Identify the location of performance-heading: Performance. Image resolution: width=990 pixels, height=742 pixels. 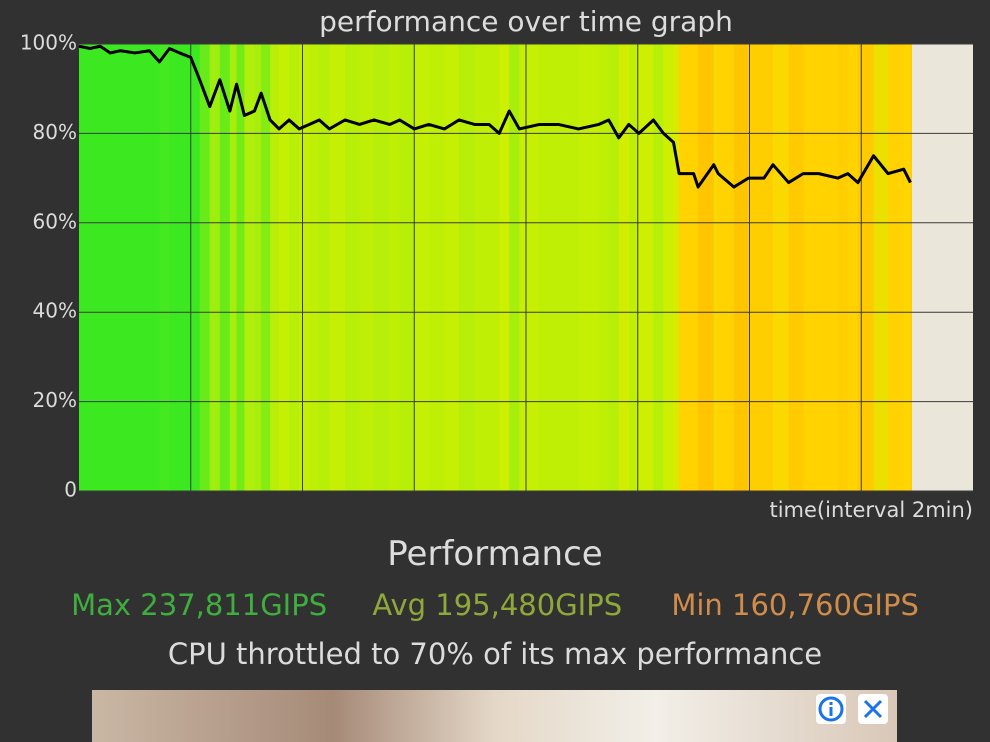
(495, 554).